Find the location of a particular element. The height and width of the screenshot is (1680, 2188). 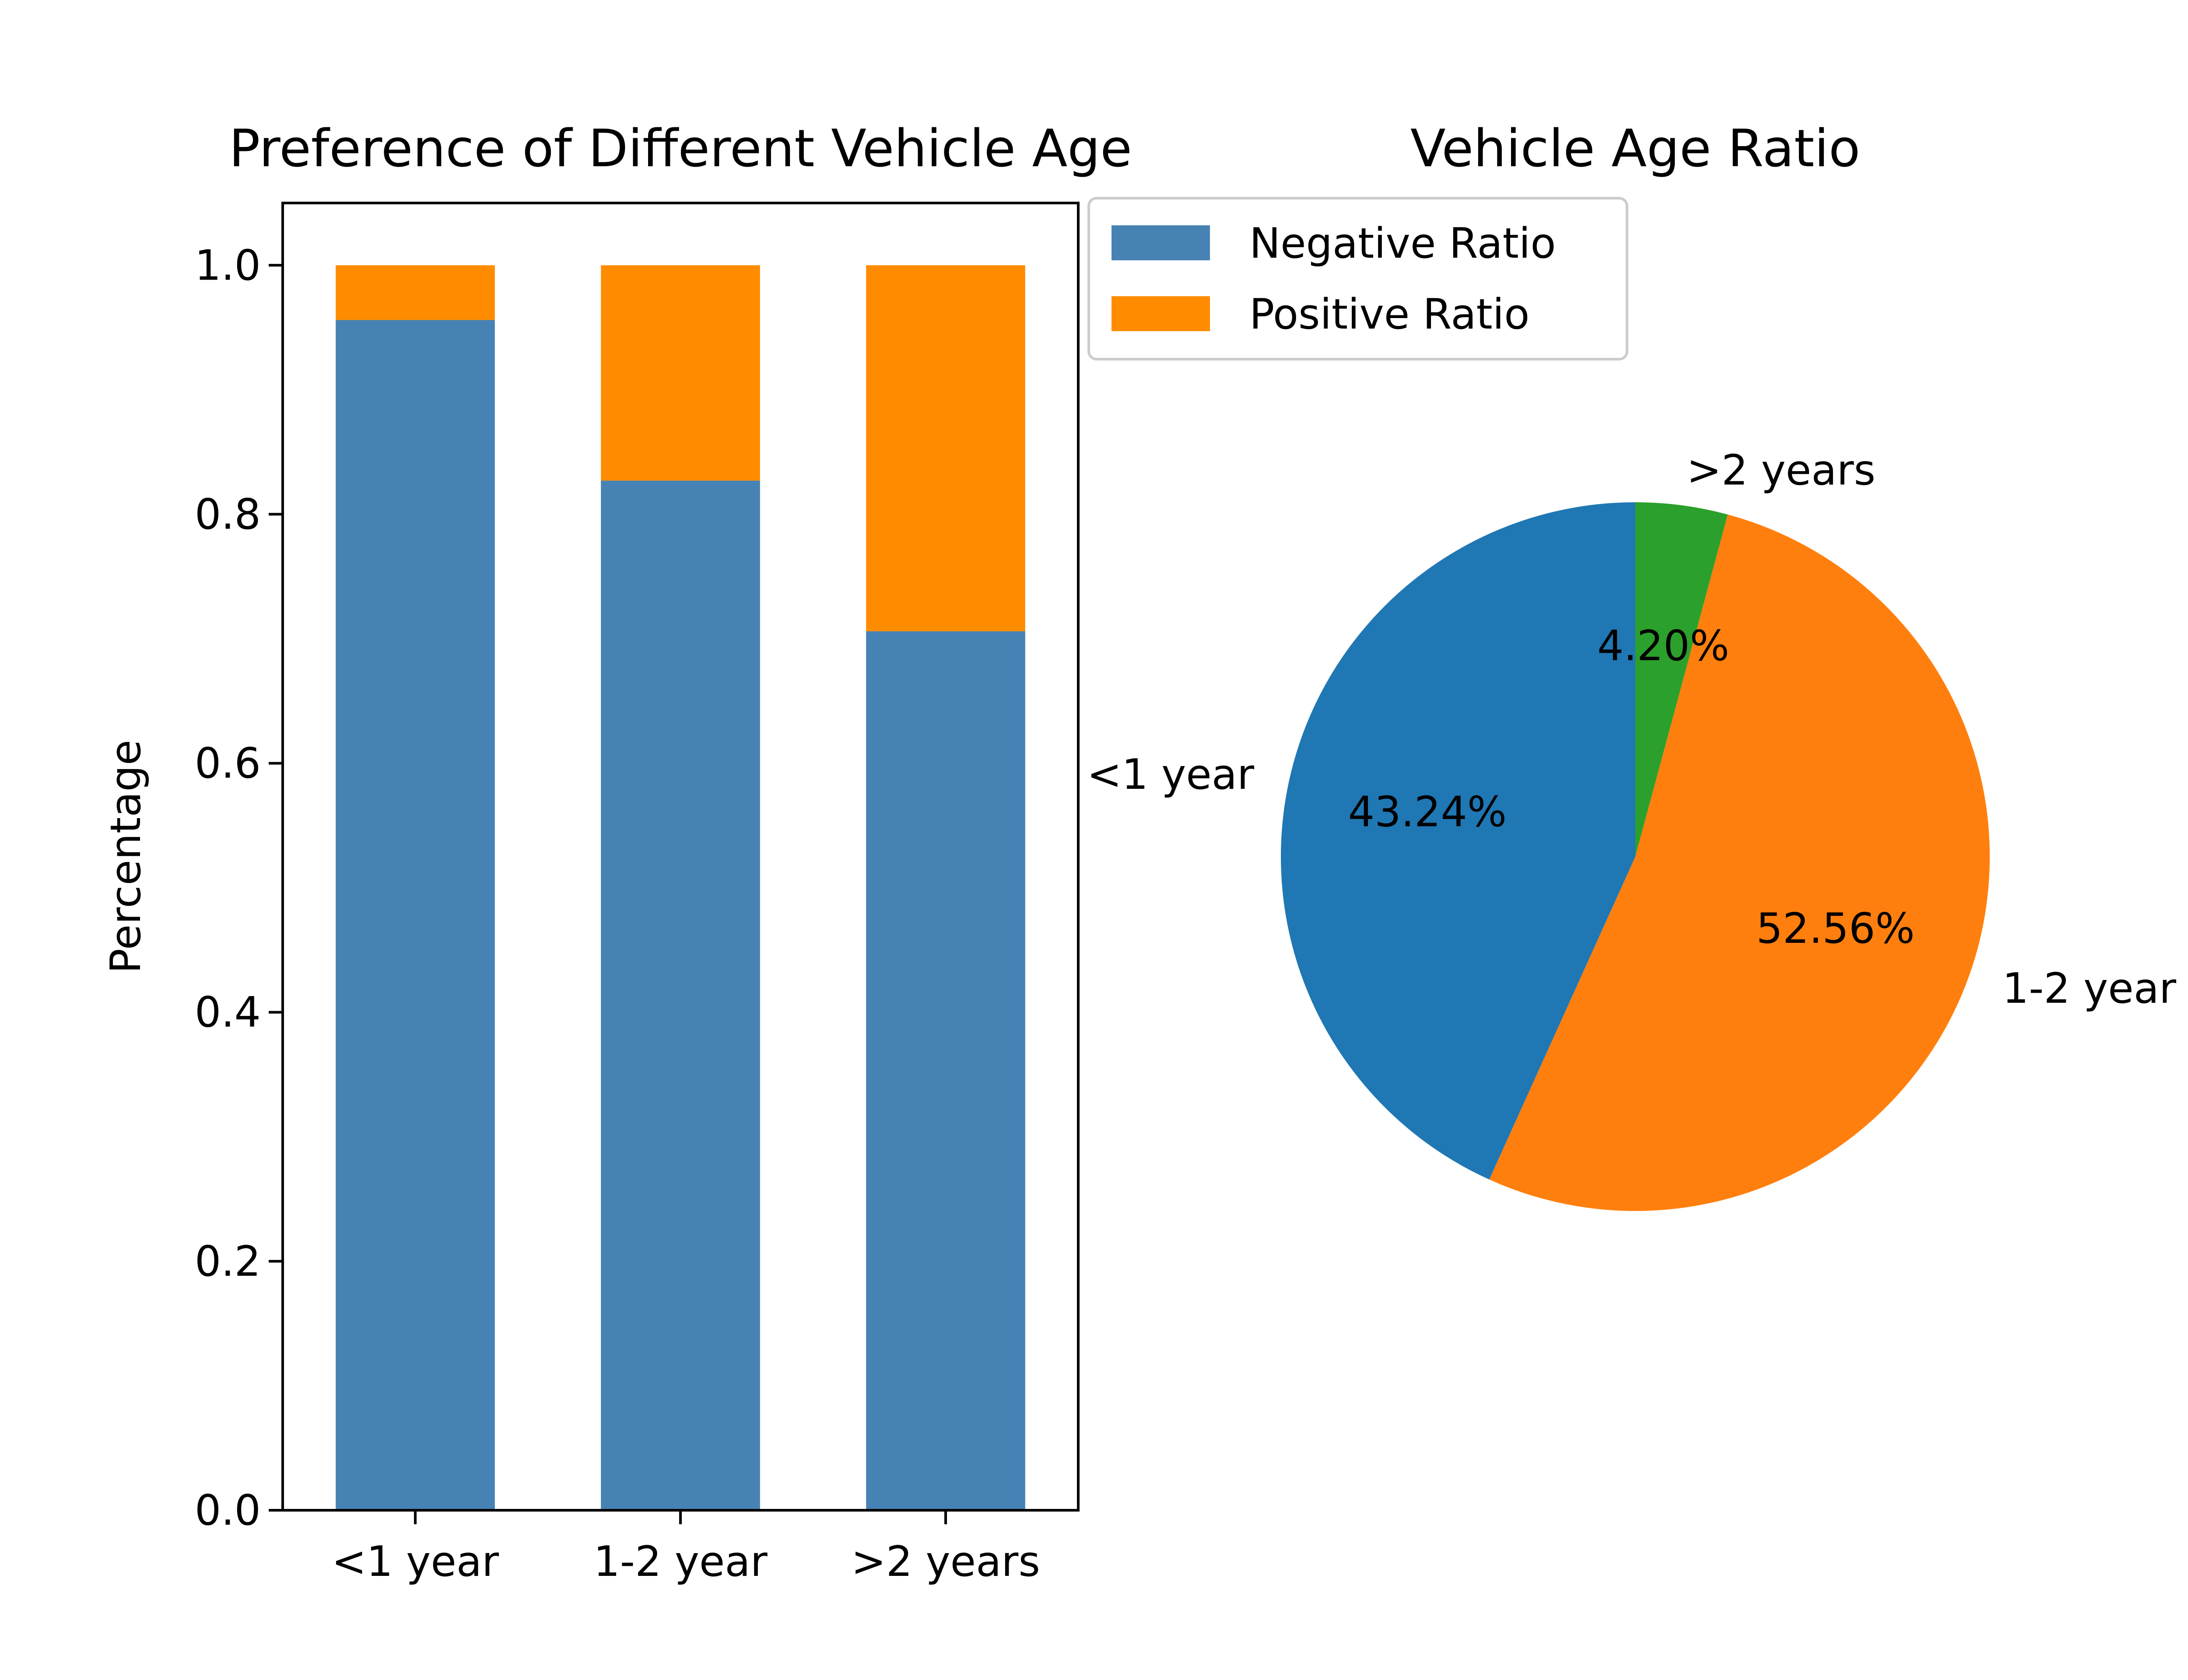

y-tick-label: 0.6 is located at coordinates (228, 764).